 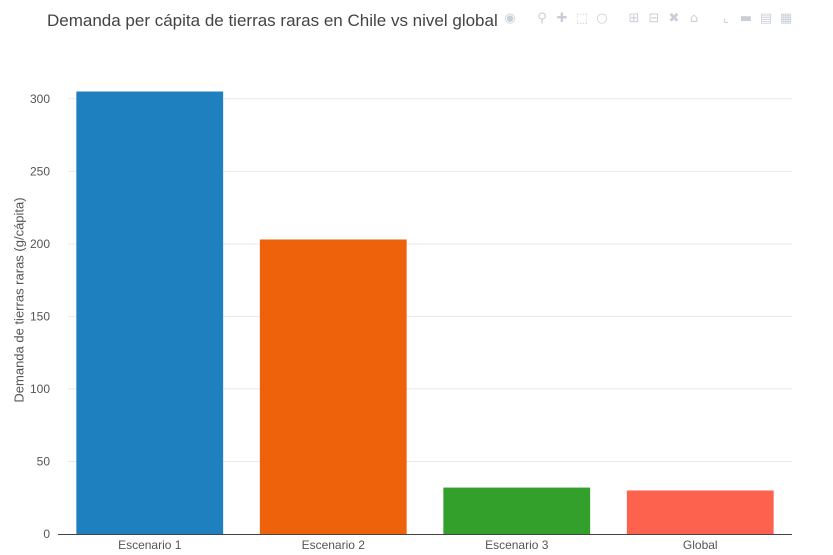 I want to click on y-tick-label: 0, so click(x=46, y=534).